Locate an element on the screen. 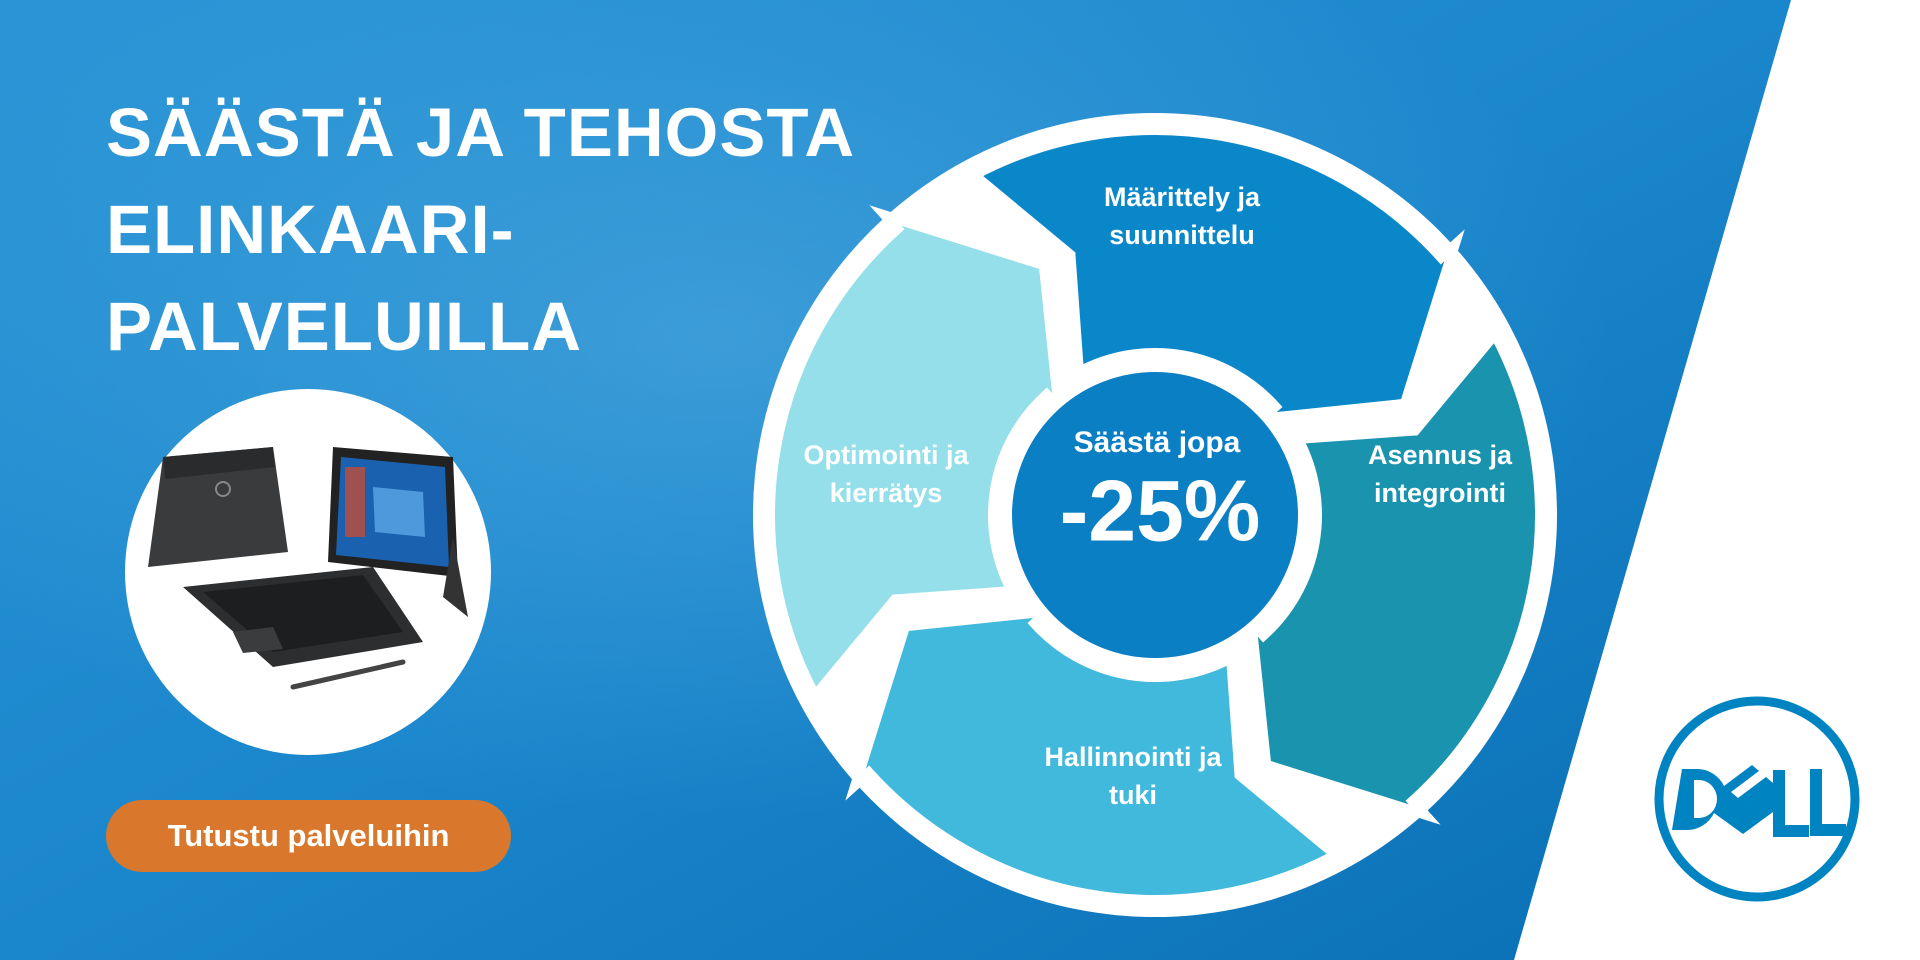 The height and width of the screenshot is (960, 1920). segment-label-line: integrointi is located at coordinates (1440, 493).